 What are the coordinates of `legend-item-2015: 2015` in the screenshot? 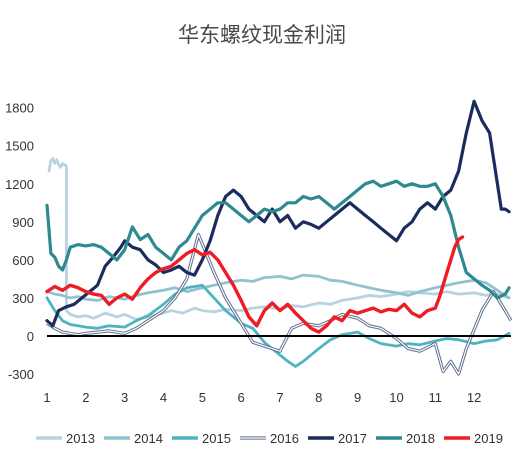 It's located at (201, 438).